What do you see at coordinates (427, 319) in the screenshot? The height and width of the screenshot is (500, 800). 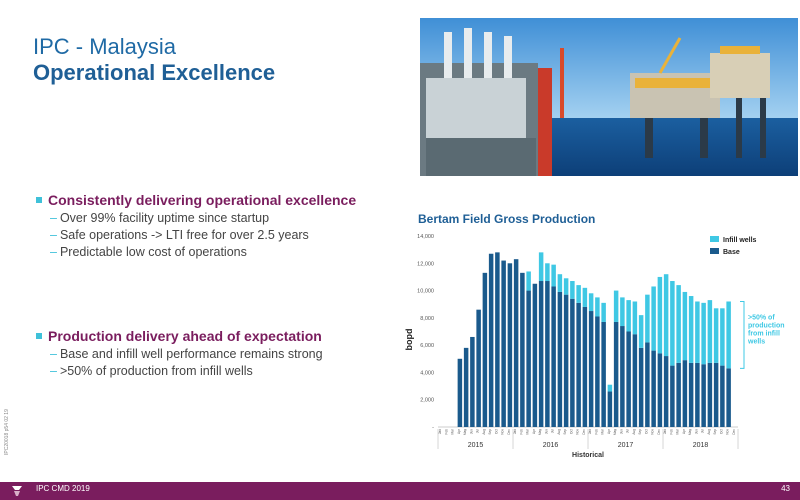 I see `y-tick-label: 8,000` at bounding box center [427, 319].